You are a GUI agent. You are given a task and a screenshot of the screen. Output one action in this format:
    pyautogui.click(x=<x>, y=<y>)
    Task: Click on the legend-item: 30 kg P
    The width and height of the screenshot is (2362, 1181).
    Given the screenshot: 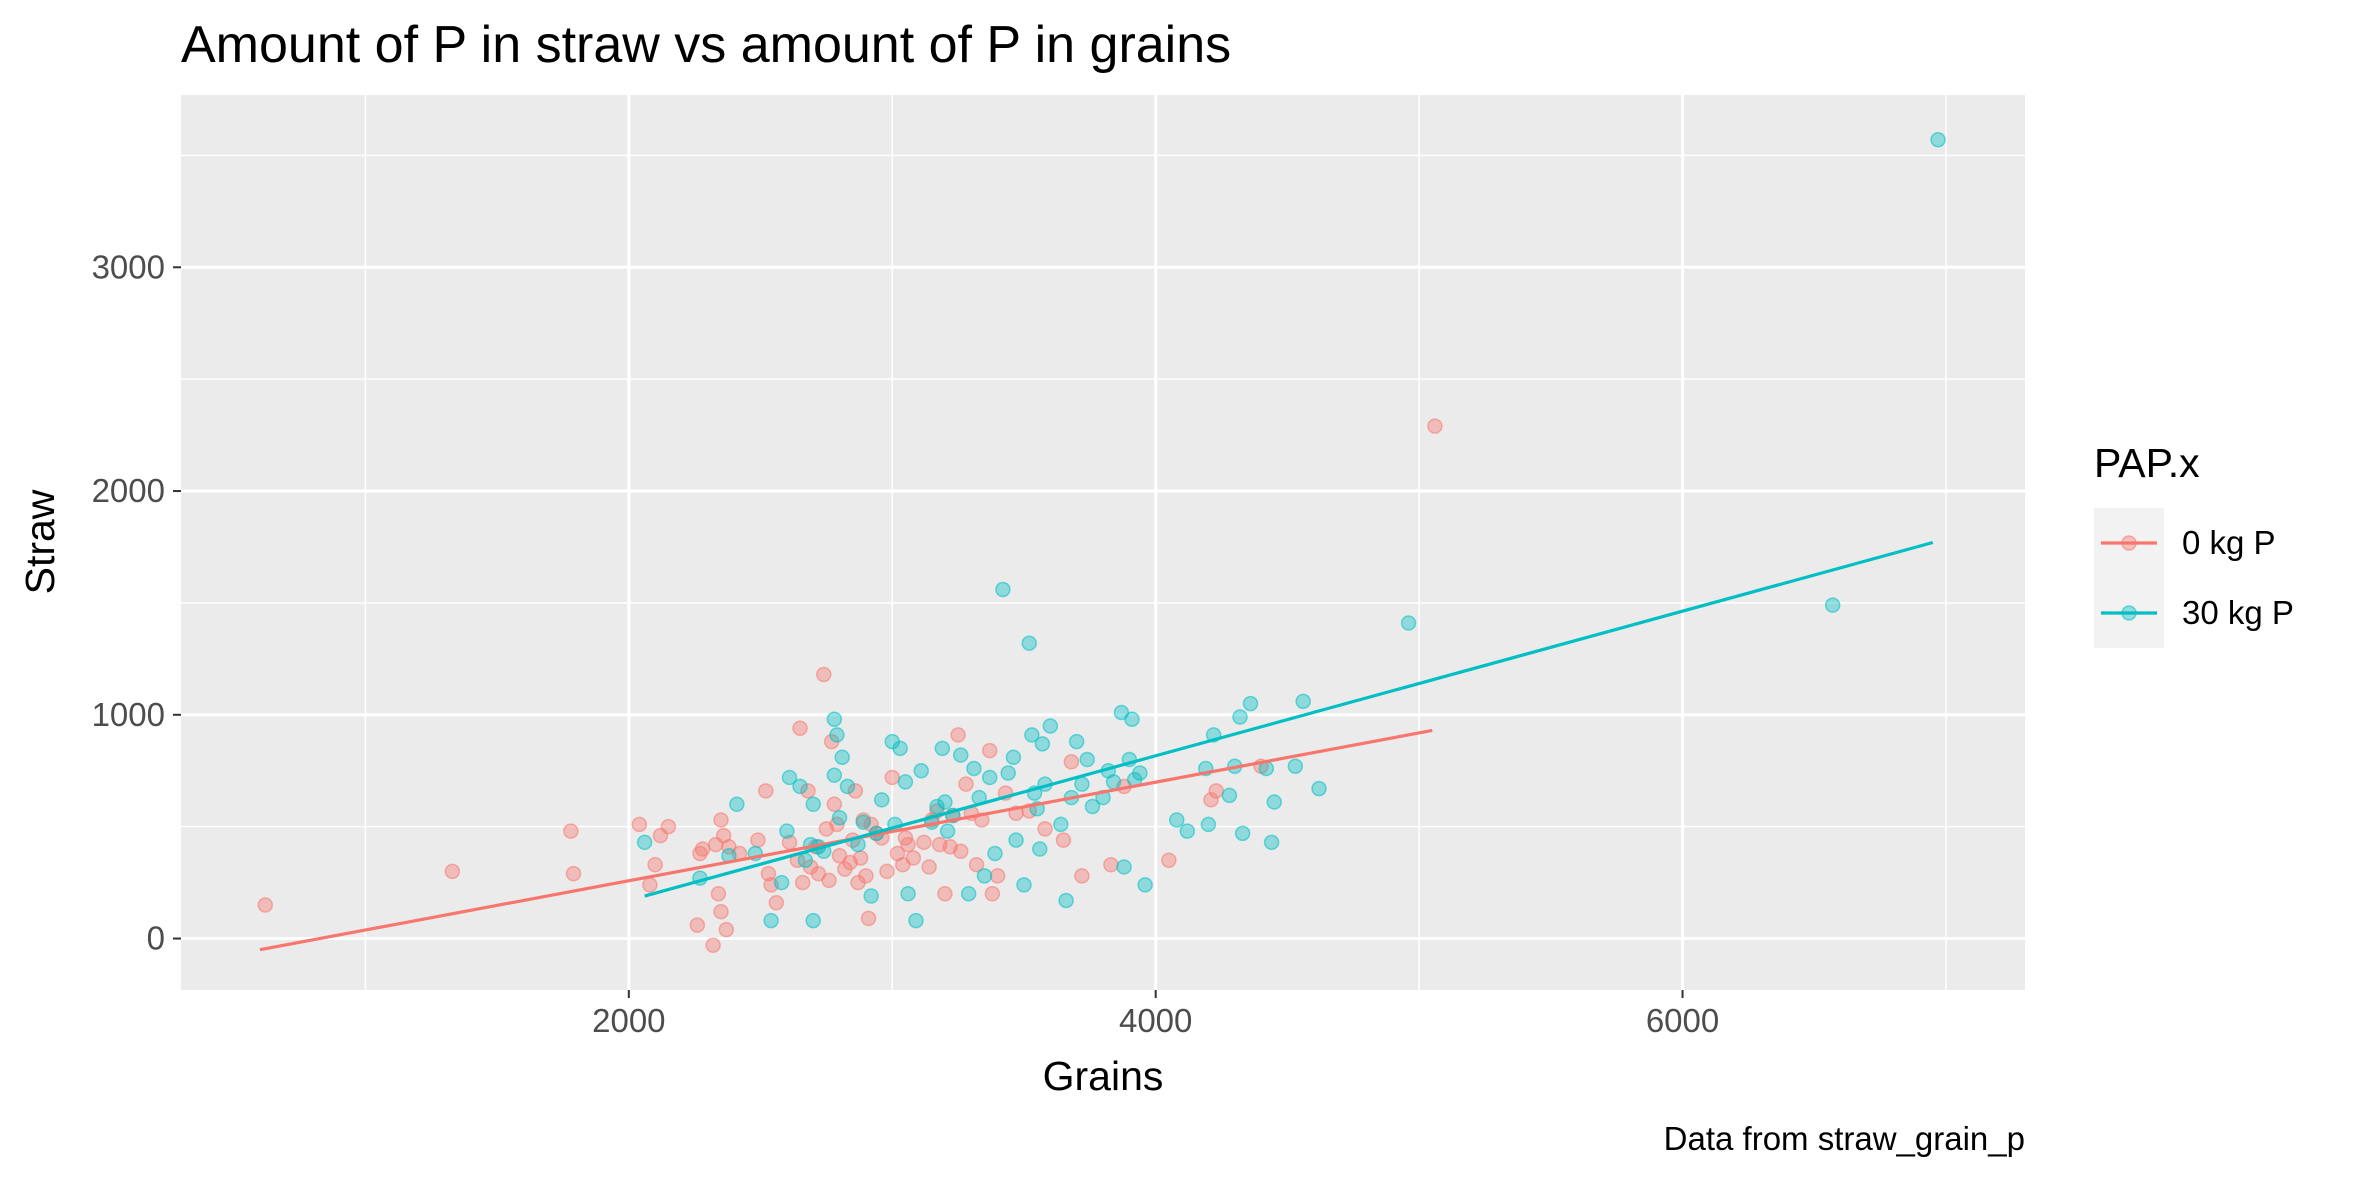 What is the action you would take?
    pyautogui.click(x=2194, y=613)
    